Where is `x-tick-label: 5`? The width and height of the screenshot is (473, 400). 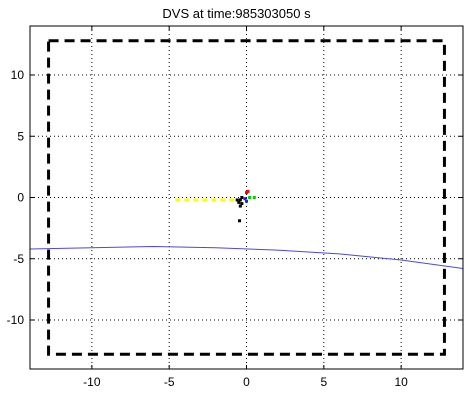 x-tick-label: 5 is located at coordinates (323, 382).